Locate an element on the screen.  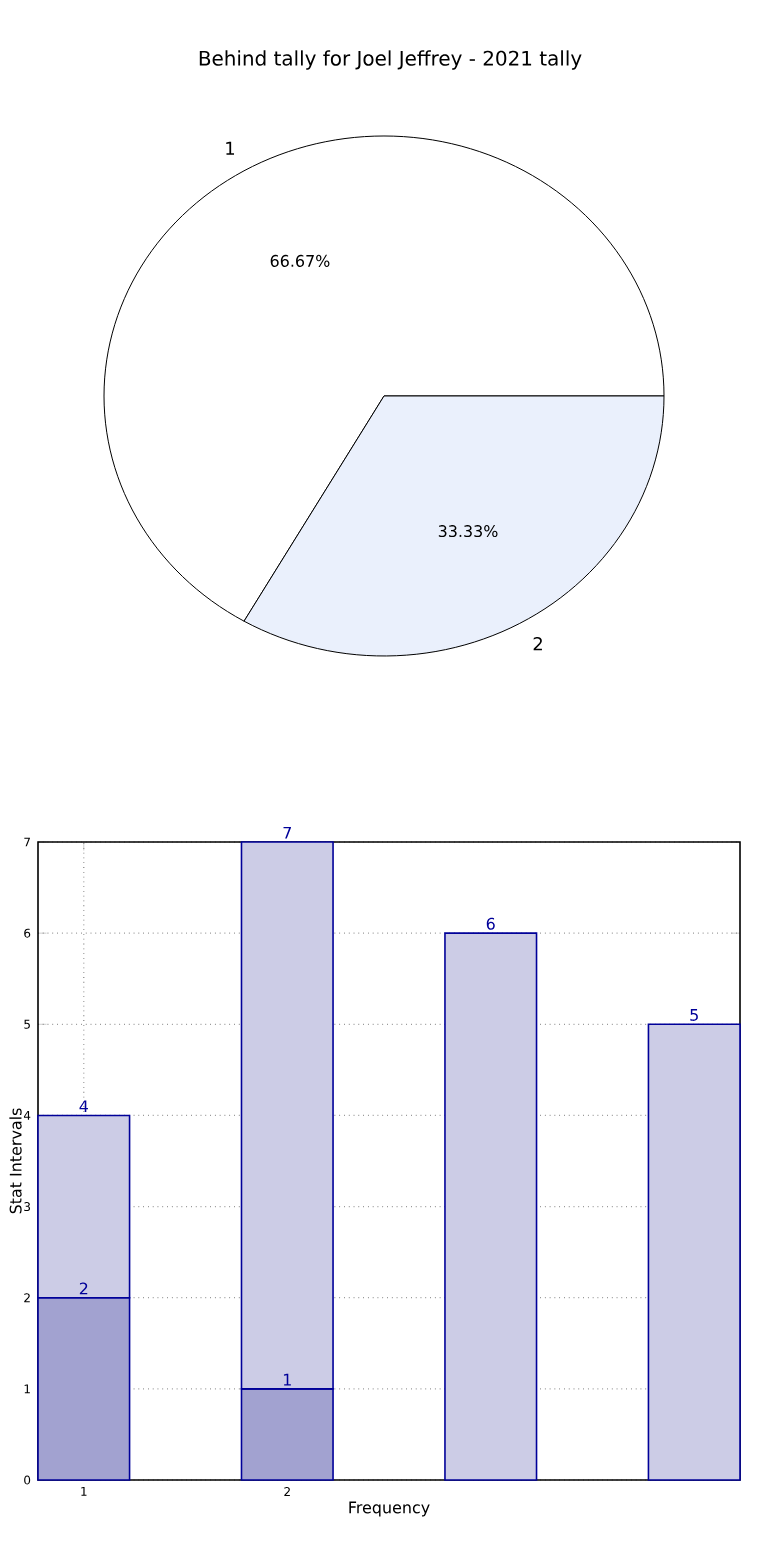
slice-label: 2 is located at coordinates (537, 644).